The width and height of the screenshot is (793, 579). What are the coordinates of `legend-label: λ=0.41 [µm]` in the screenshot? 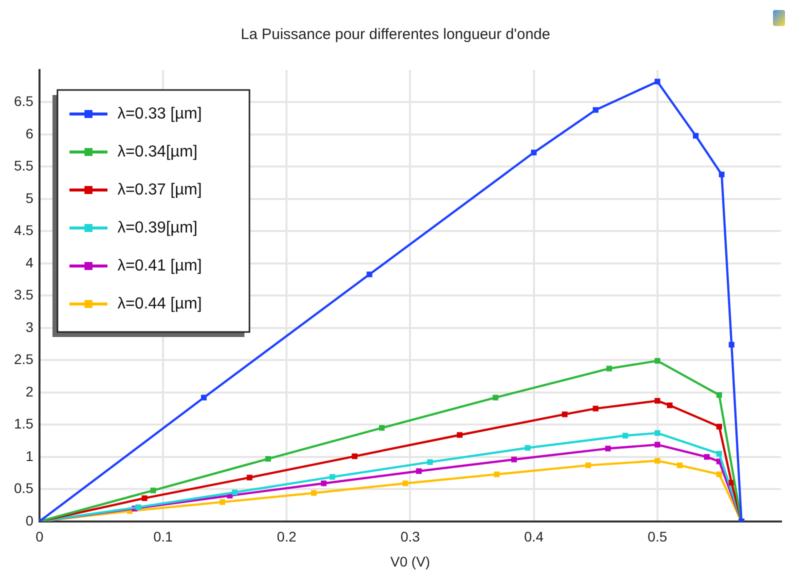 It's located at (159, 265).